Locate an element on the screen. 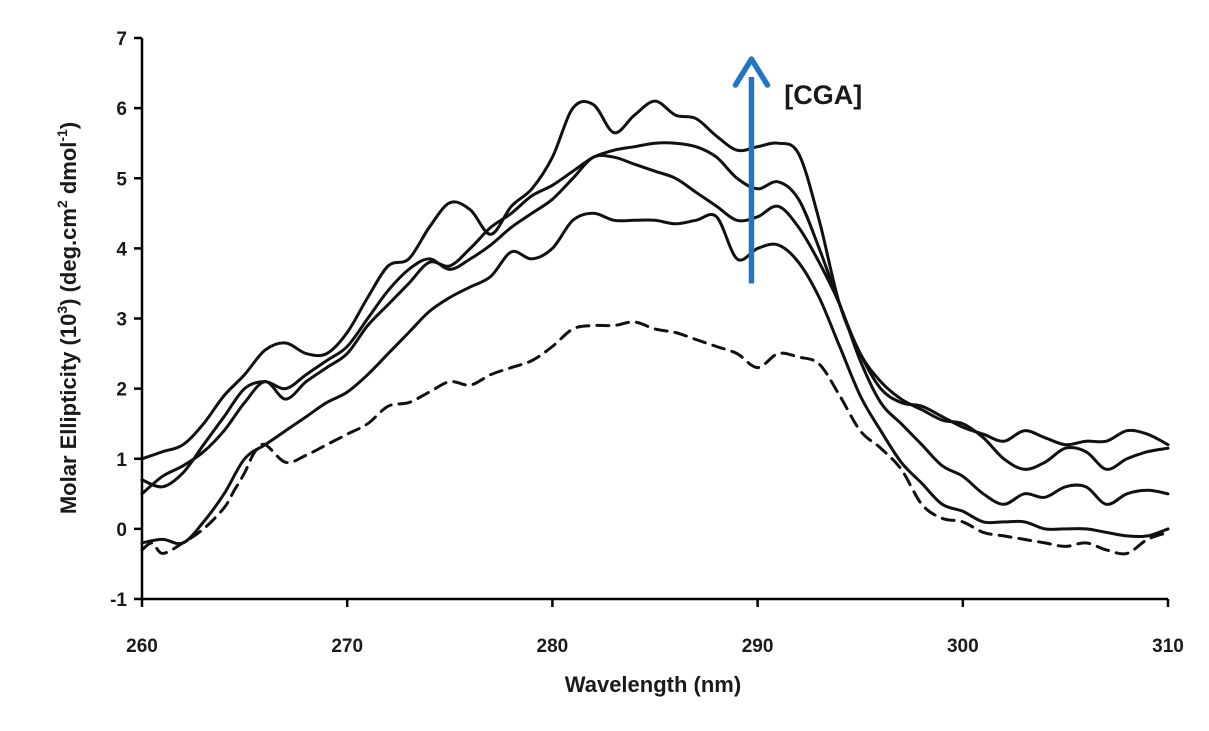 The image size is (1209, 731). y-tick-label: 0 is located at coordinates (121, 530).